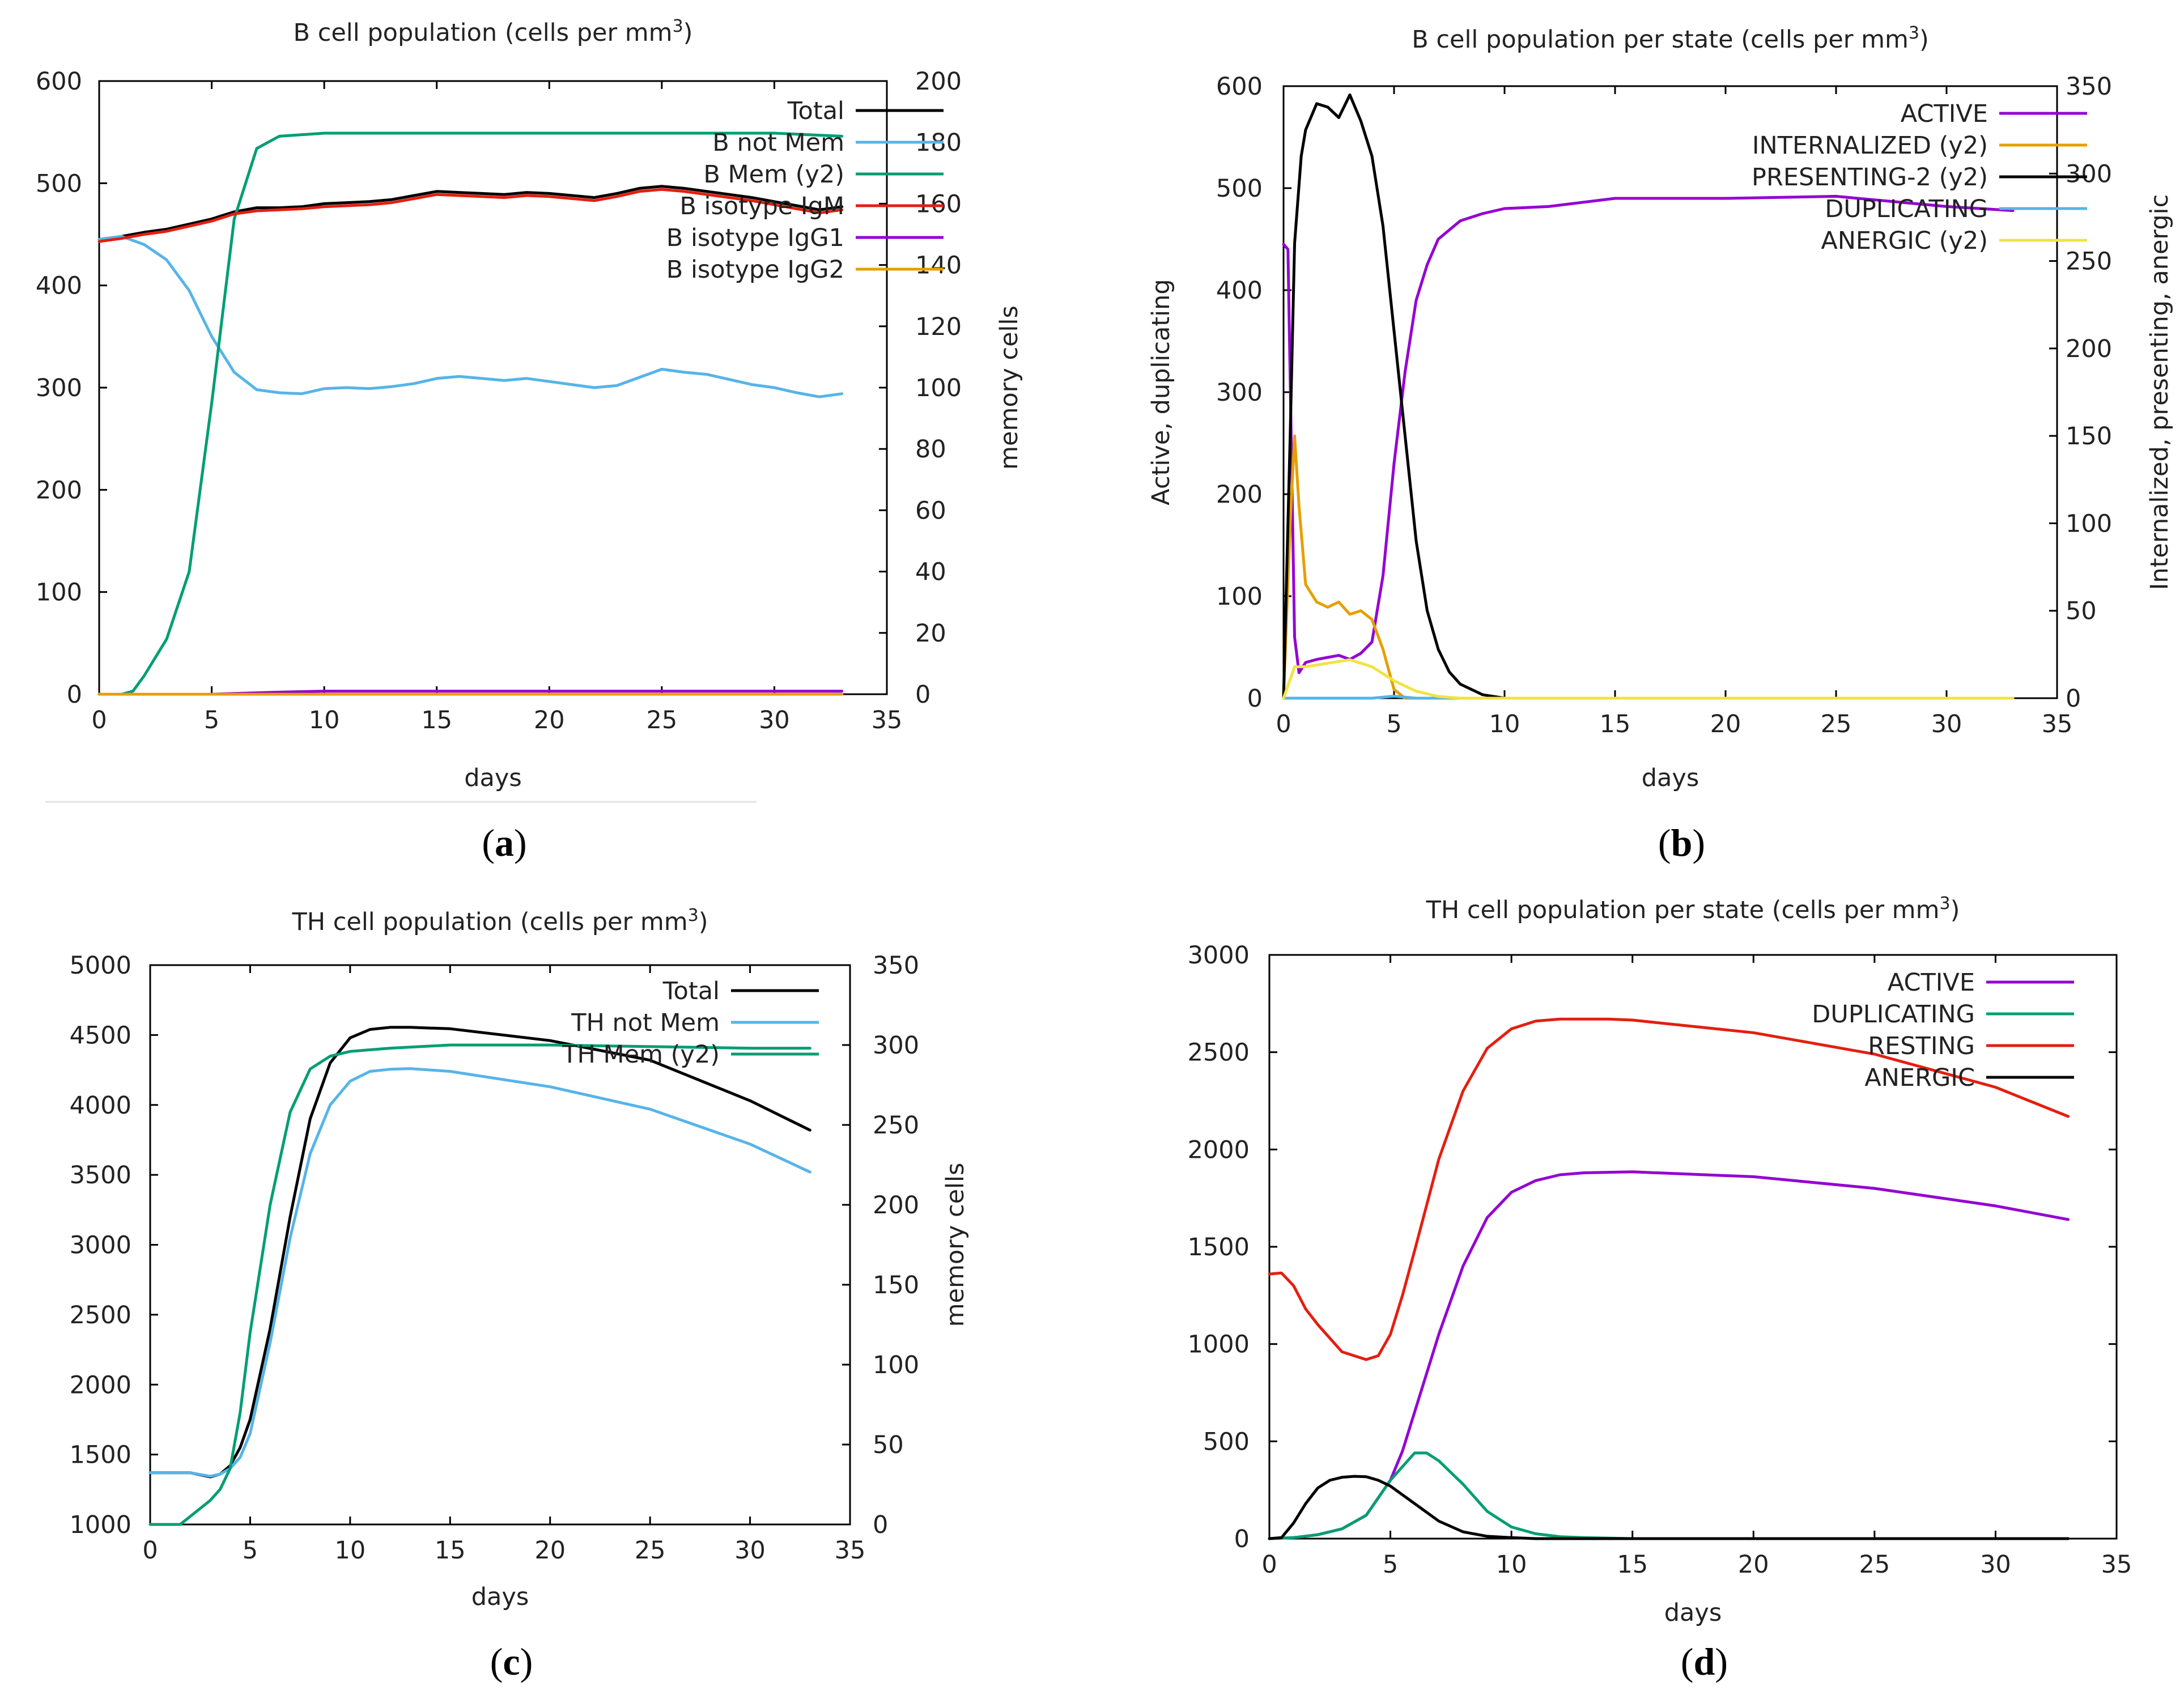 This screenshot has width=2184, height=1699. What do you see at coordinates (641, 1054) in the screenshot?
I see `legend-label: TH Mem (y2)` at bounding box center [641, 1054].